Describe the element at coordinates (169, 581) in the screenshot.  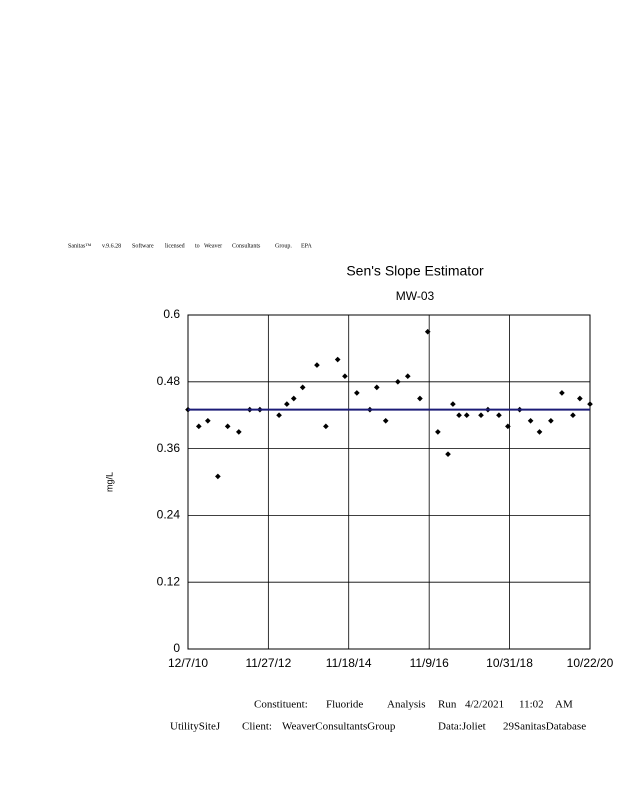
I see `y-tick-label: 0.12` at that location.